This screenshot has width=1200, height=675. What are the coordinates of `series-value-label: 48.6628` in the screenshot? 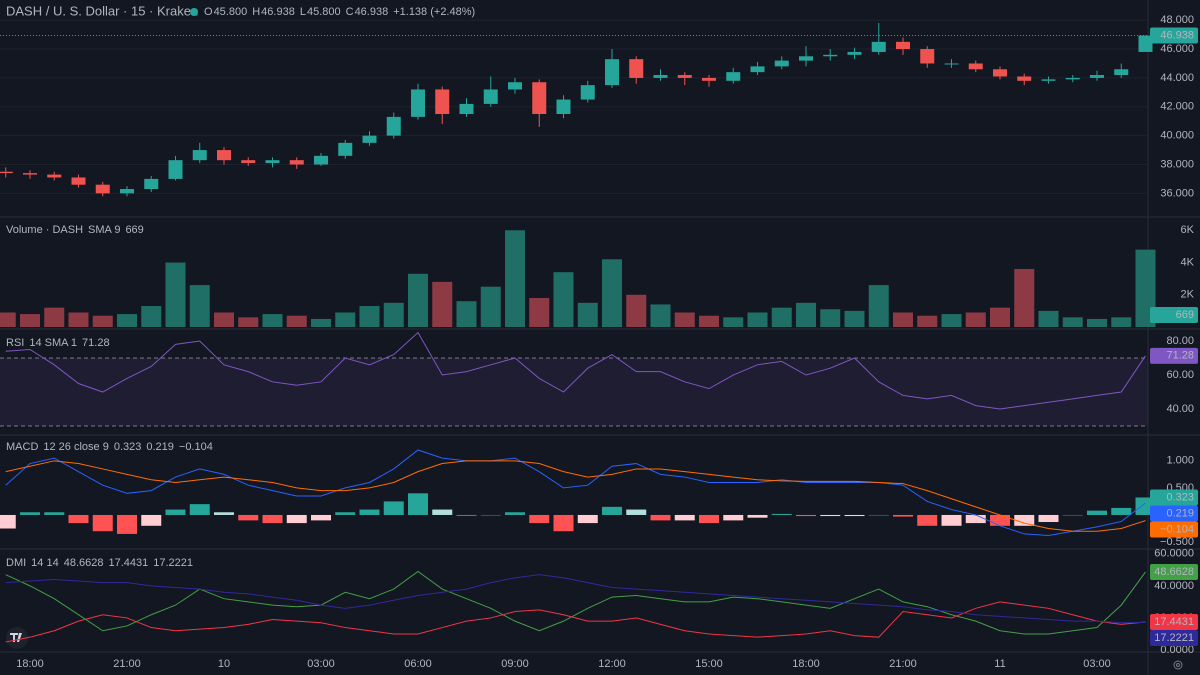 It's located at (1174, 572).